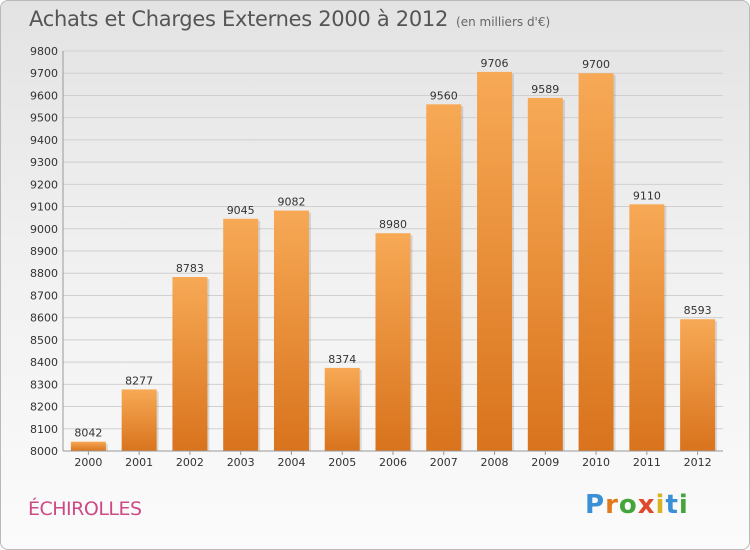 The height and width of the screenshot is (550, 750). Describe the element at coordinates (495, 462) in the screenshot. I see `x-tick-label: 2008` at that location.